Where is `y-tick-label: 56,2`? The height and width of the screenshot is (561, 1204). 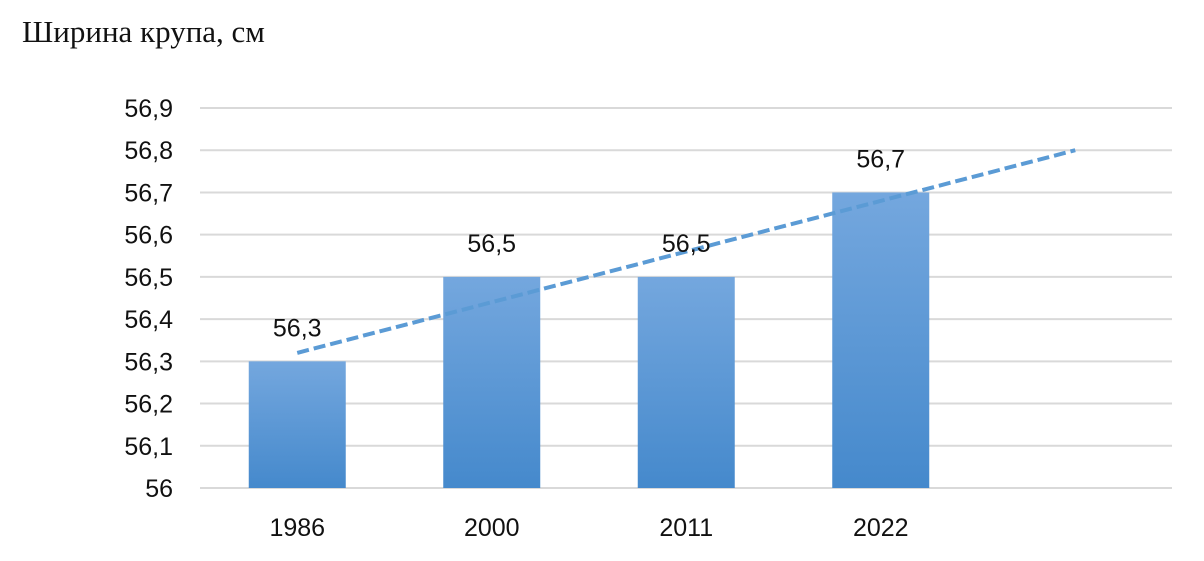 y-tick-label: 56,2 is located at coordinates (148, 405).